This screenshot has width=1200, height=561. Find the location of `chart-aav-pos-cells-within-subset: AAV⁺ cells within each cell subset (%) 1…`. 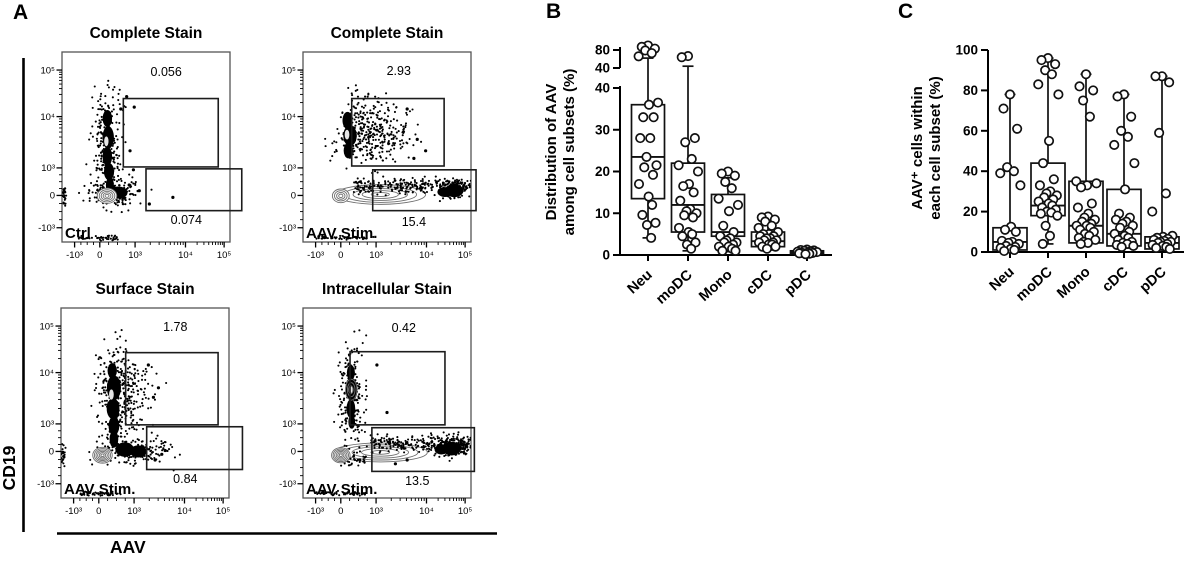

chart-aav-pos-cells-within-subset: AAV⁺ cells within each cell subset (%) 1… is located at coordinates (1046, 174).